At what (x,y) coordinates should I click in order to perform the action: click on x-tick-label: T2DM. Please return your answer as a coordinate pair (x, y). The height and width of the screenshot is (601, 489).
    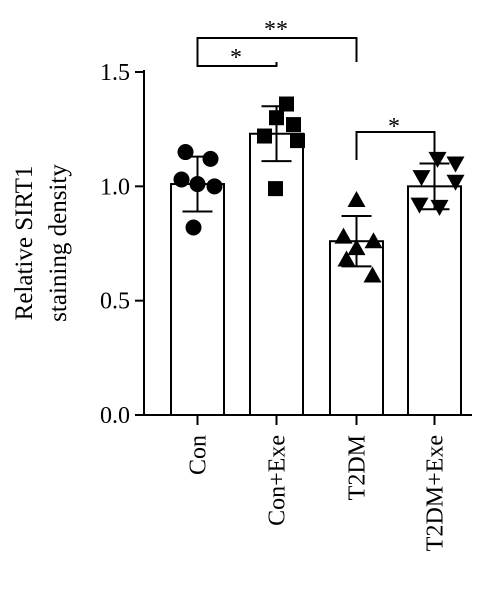
    Looking at the image, I should click on (358, 467).